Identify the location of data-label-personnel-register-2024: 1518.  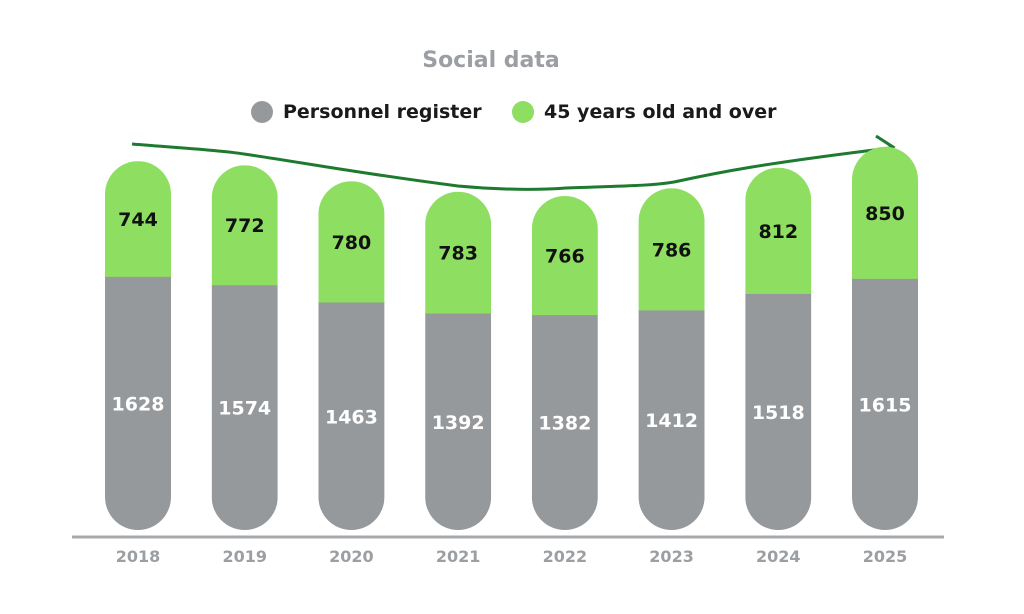
(778, 413).